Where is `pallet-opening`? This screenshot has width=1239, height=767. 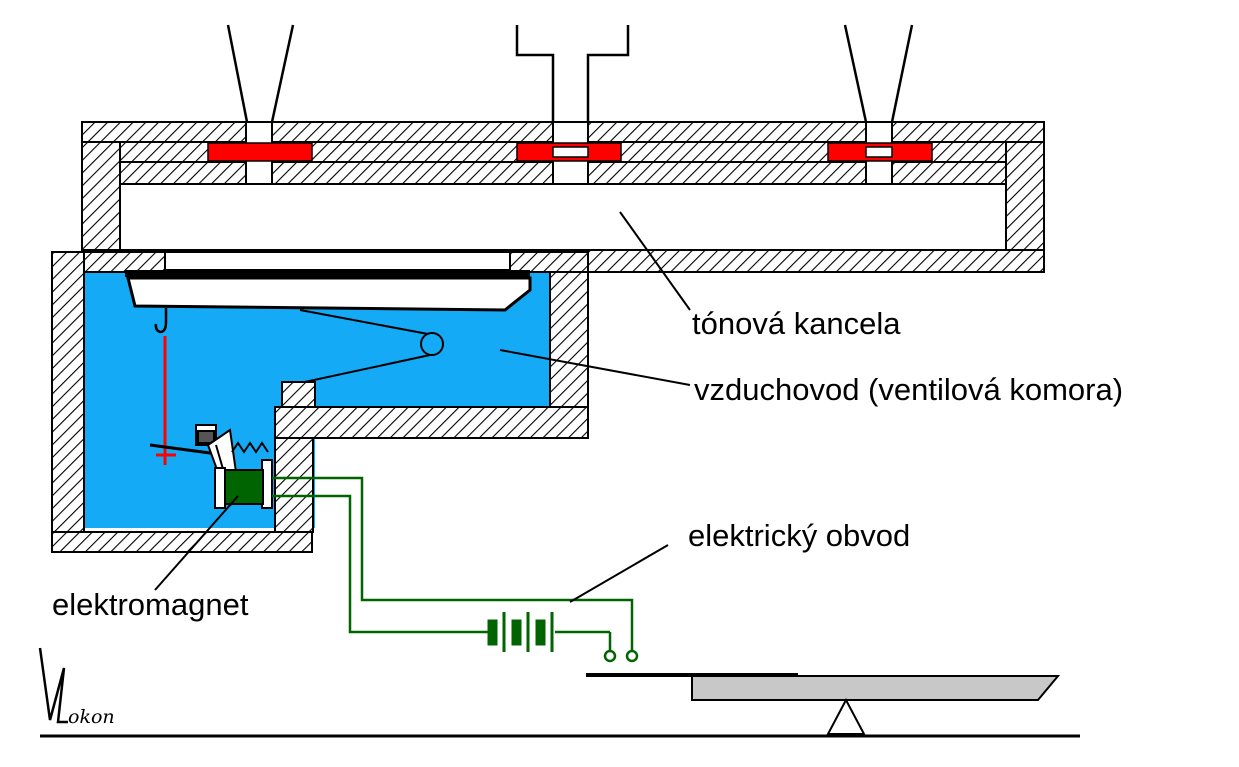 pallet-opening is located at coordinates (337, 261).